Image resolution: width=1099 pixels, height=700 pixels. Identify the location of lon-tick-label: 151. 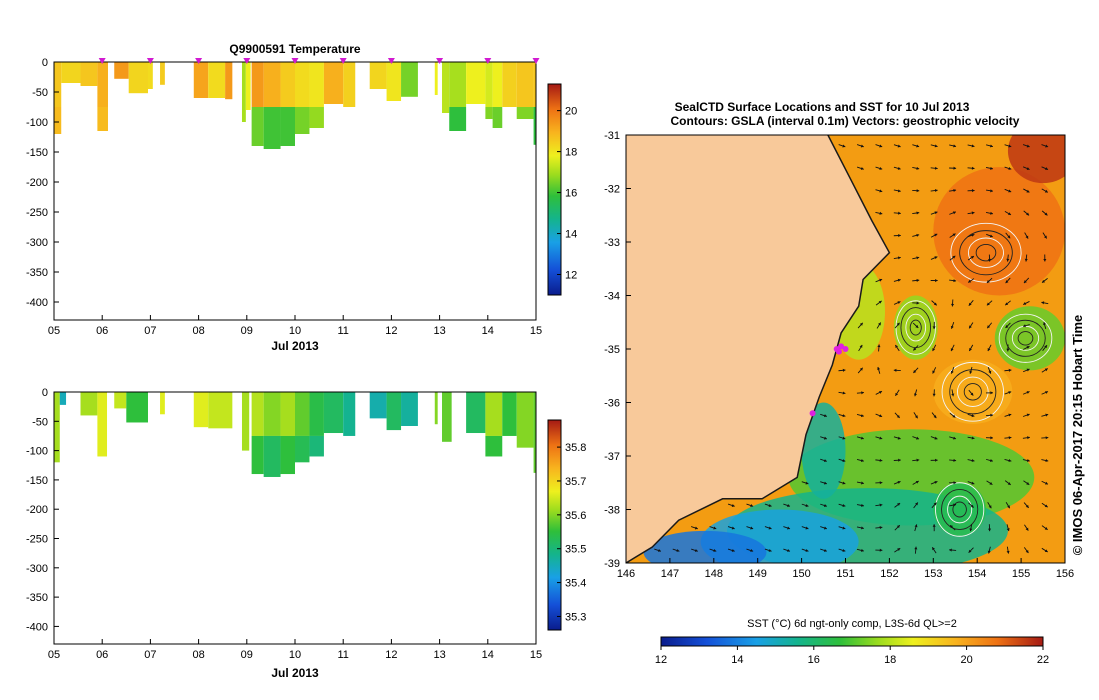
(845, 574).